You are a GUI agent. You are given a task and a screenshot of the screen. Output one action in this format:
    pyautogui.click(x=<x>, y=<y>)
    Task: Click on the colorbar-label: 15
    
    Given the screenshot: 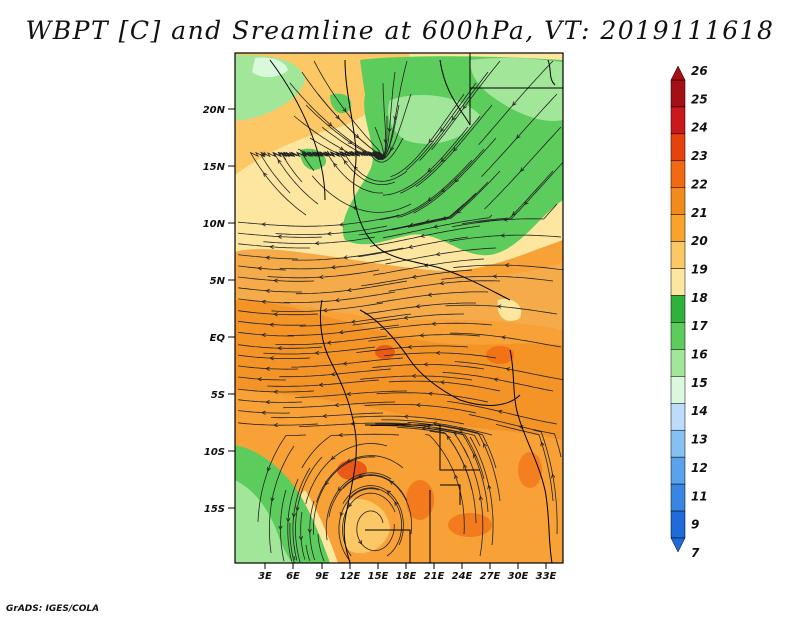 What is the action you would take?
    pyautogui.click(x=699, y=383)
    